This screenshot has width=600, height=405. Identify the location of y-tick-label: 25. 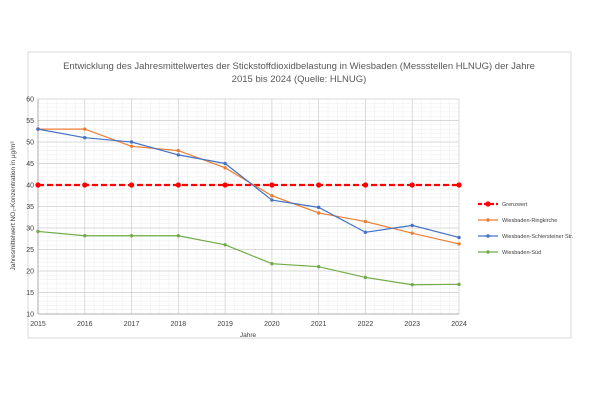
(30, 250).